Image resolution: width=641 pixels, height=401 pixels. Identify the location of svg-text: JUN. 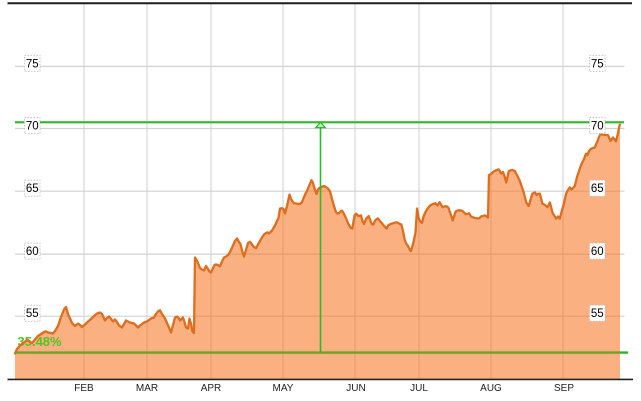
(355, 388).